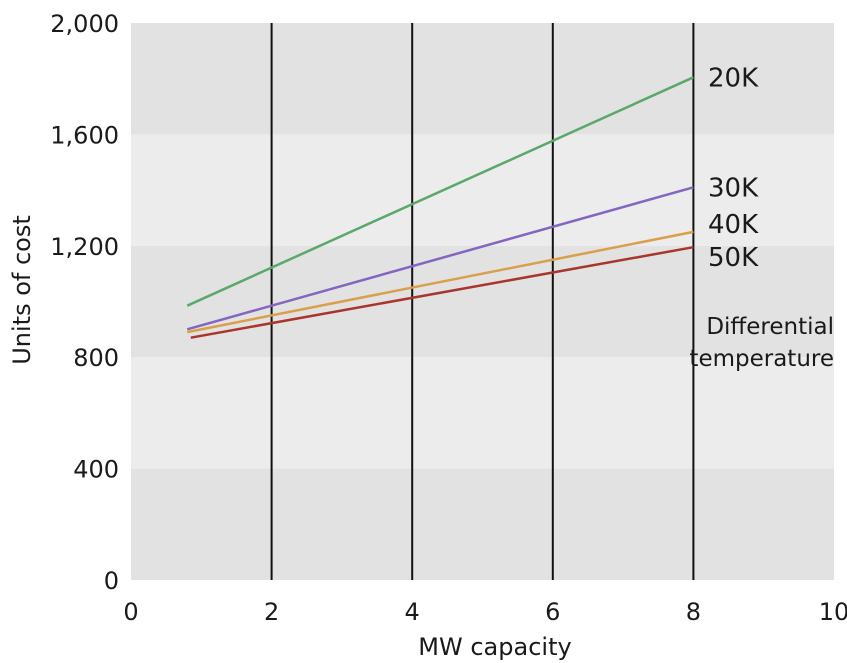  What do you see at coordinates (96, 470) in the screenshot?
I see `y-tick-label: 400` at bounding box center [96, 470].